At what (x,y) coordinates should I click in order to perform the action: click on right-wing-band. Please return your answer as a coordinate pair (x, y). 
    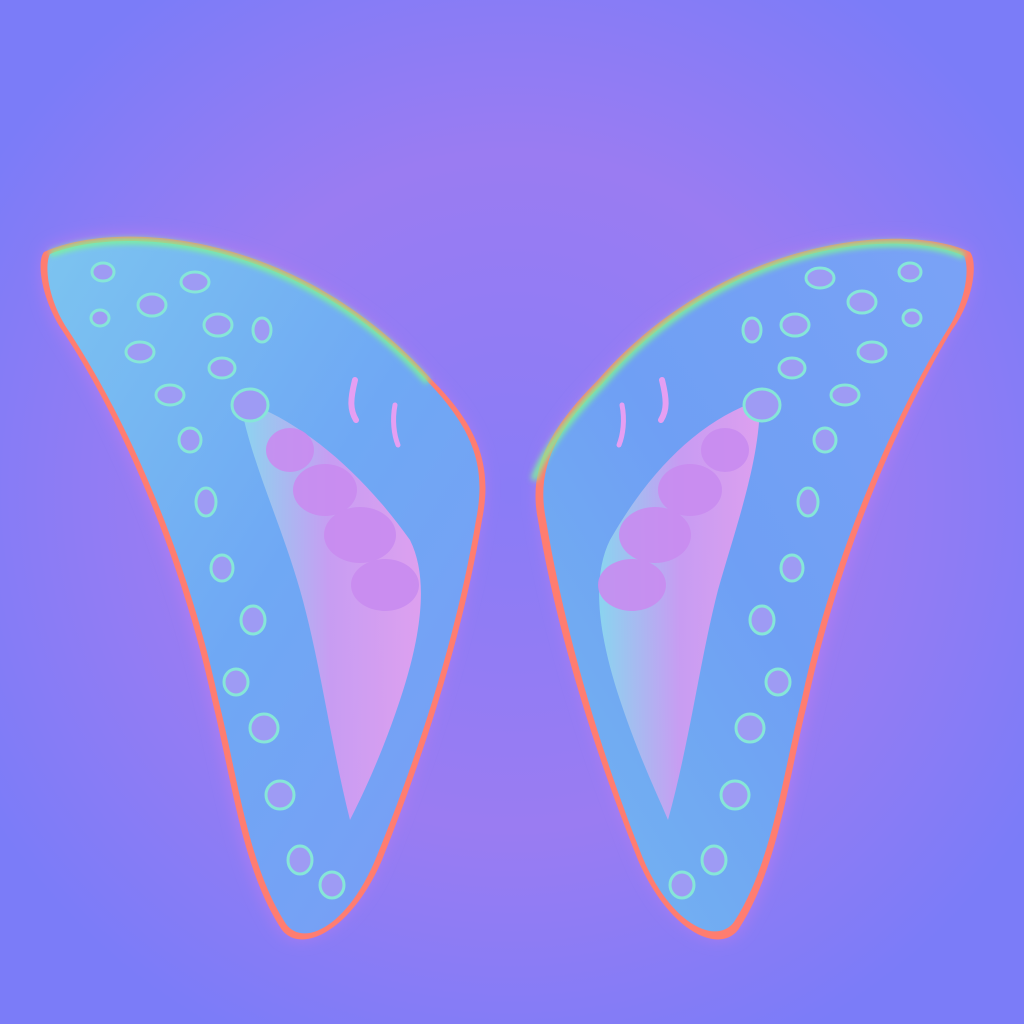
    Looking at the image, I should click on (679, 610).